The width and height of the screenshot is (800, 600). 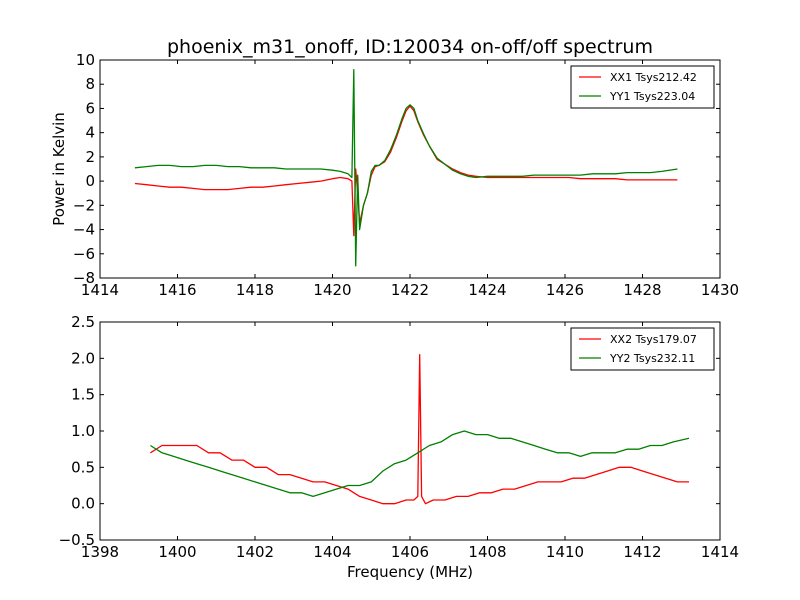 What do you see at coordinates (83, 322) in the screenshot?
I see `bottom-y-tick-label: 2.5` at bounding box center [83, 322].